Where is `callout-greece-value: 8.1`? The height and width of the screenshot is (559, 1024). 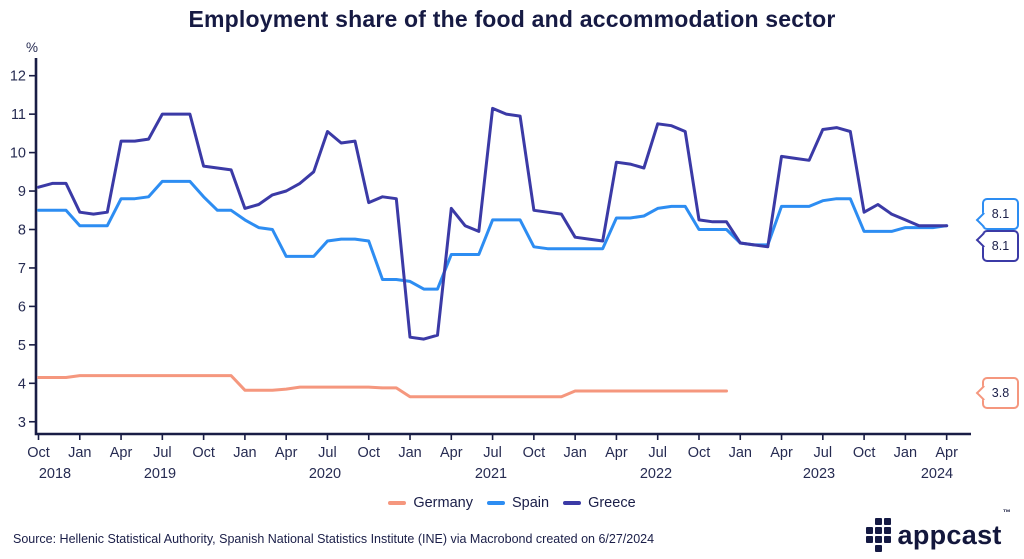
callout-greece-value: 8.1 is located at coordinates (1000, 246).